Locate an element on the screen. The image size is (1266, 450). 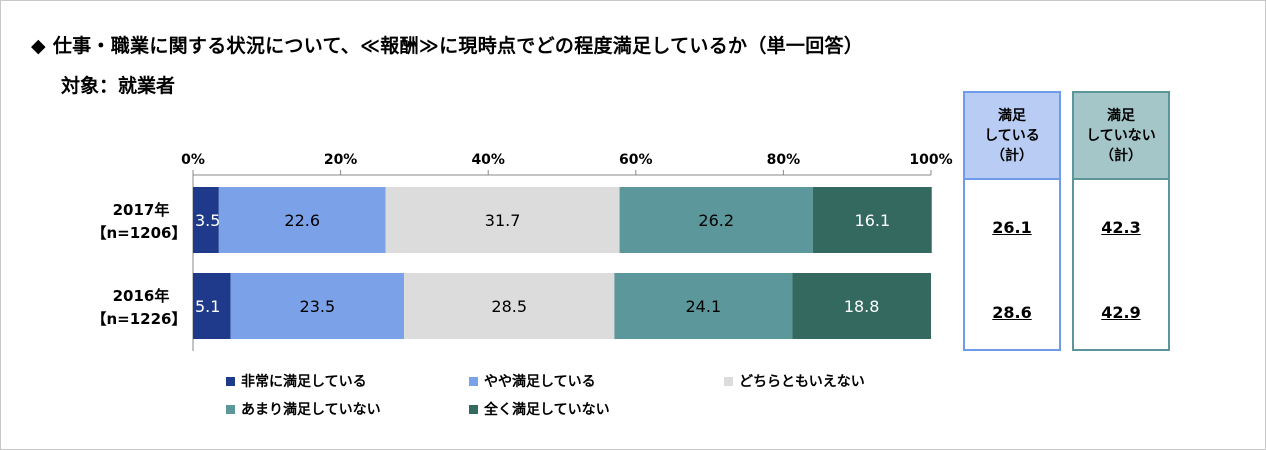
x-tick-label: 80% is located at coordinates (784, 160).